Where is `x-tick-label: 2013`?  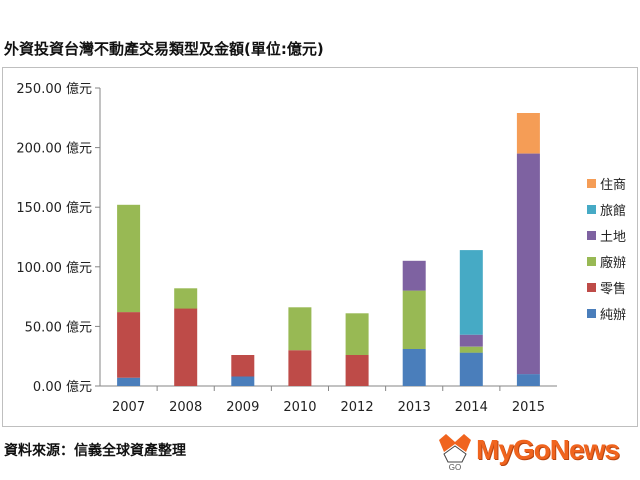 x-tick-label: 2013 is located at coordinates (414, 407).